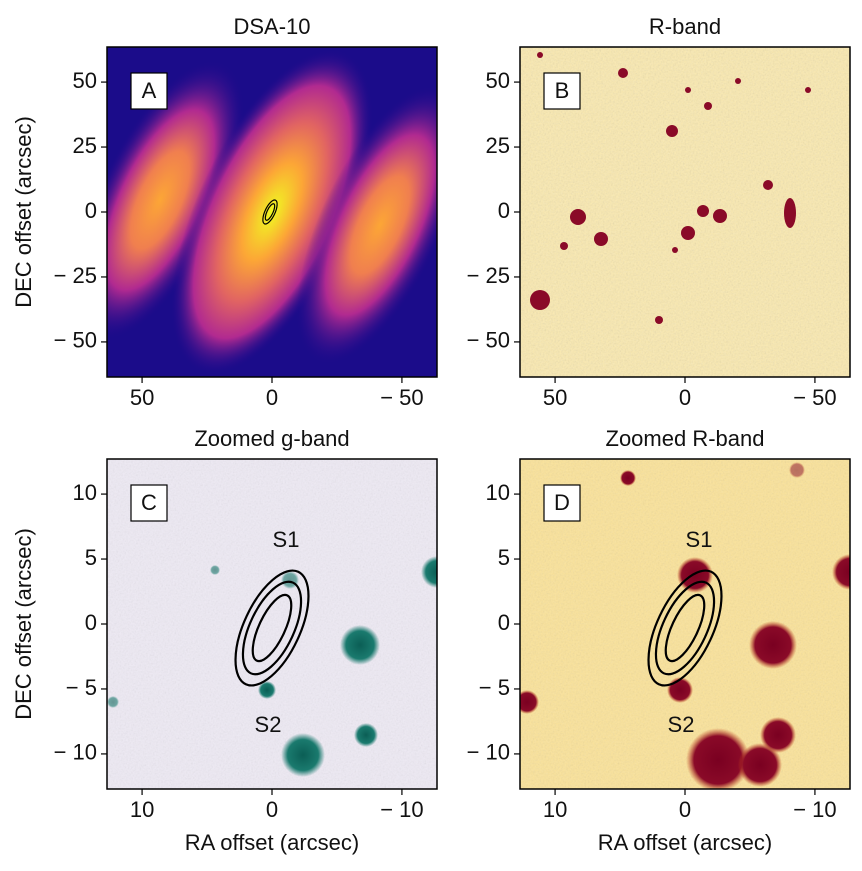 Image resolution: width=862 pixels, height=871 pixels. I want to click on panel-label: A, so click(149, 90).